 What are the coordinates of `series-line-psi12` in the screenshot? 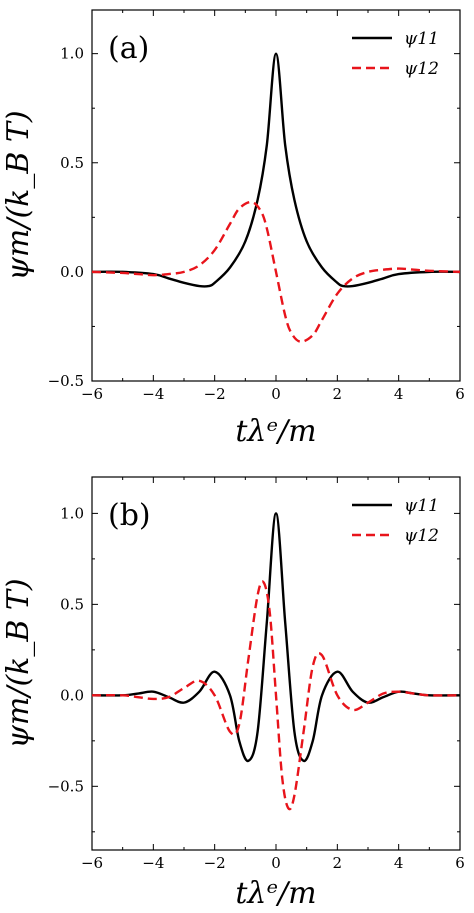 It's located at (276, 271).